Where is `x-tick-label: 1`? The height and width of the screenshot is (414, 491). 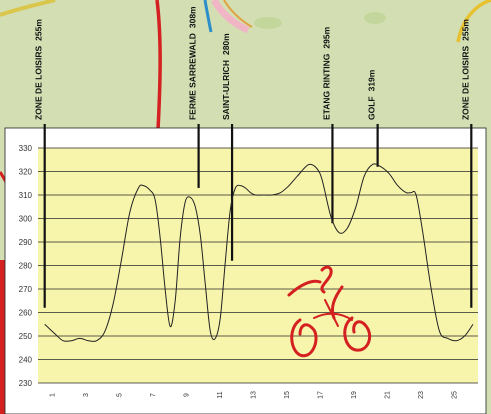 x-tick-label: 1 is located at coordinates (53, 395).